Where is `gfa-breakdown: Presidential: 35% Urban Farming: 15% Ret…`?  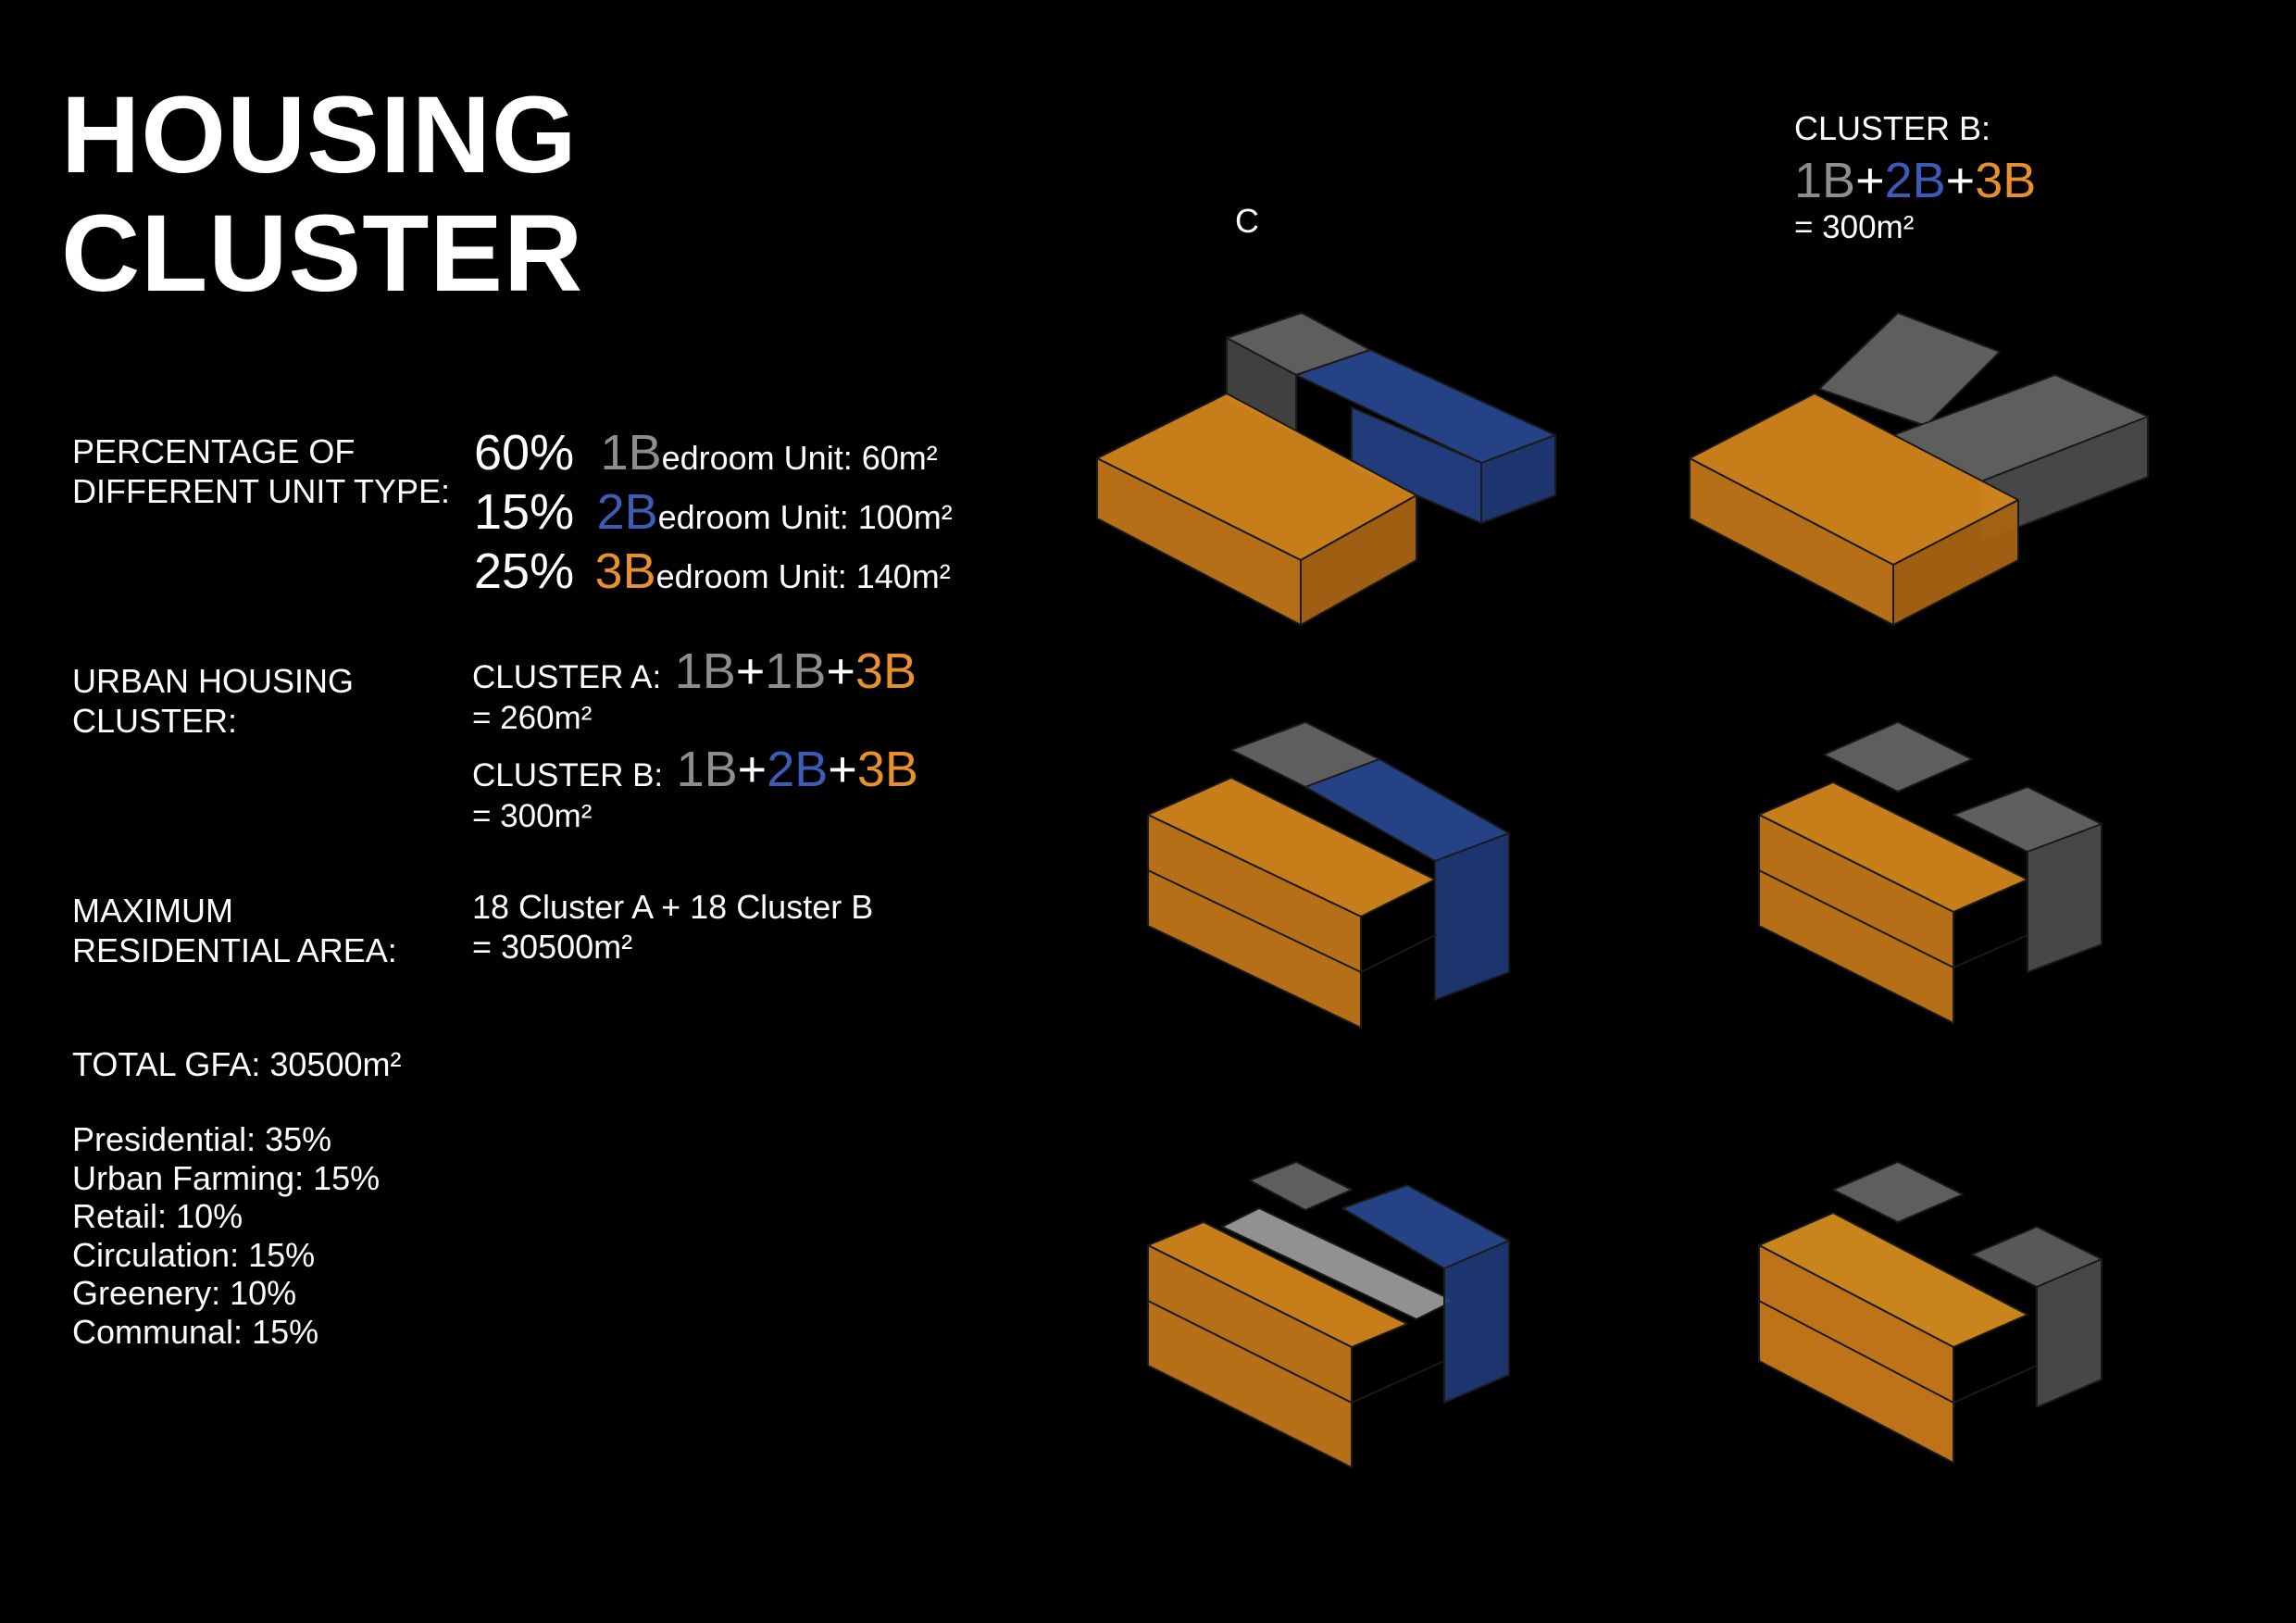
gfa-breakdown: Presidential: 35% Urban Farming: 15% Ret… is located at coordinates (226, 1236).